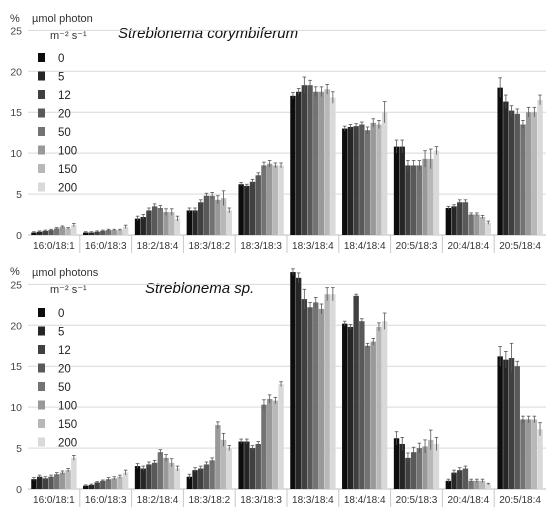  Describe the element at coordinates (19, 236) in the screenshot. I see `y-tick-label: 0` at that location.